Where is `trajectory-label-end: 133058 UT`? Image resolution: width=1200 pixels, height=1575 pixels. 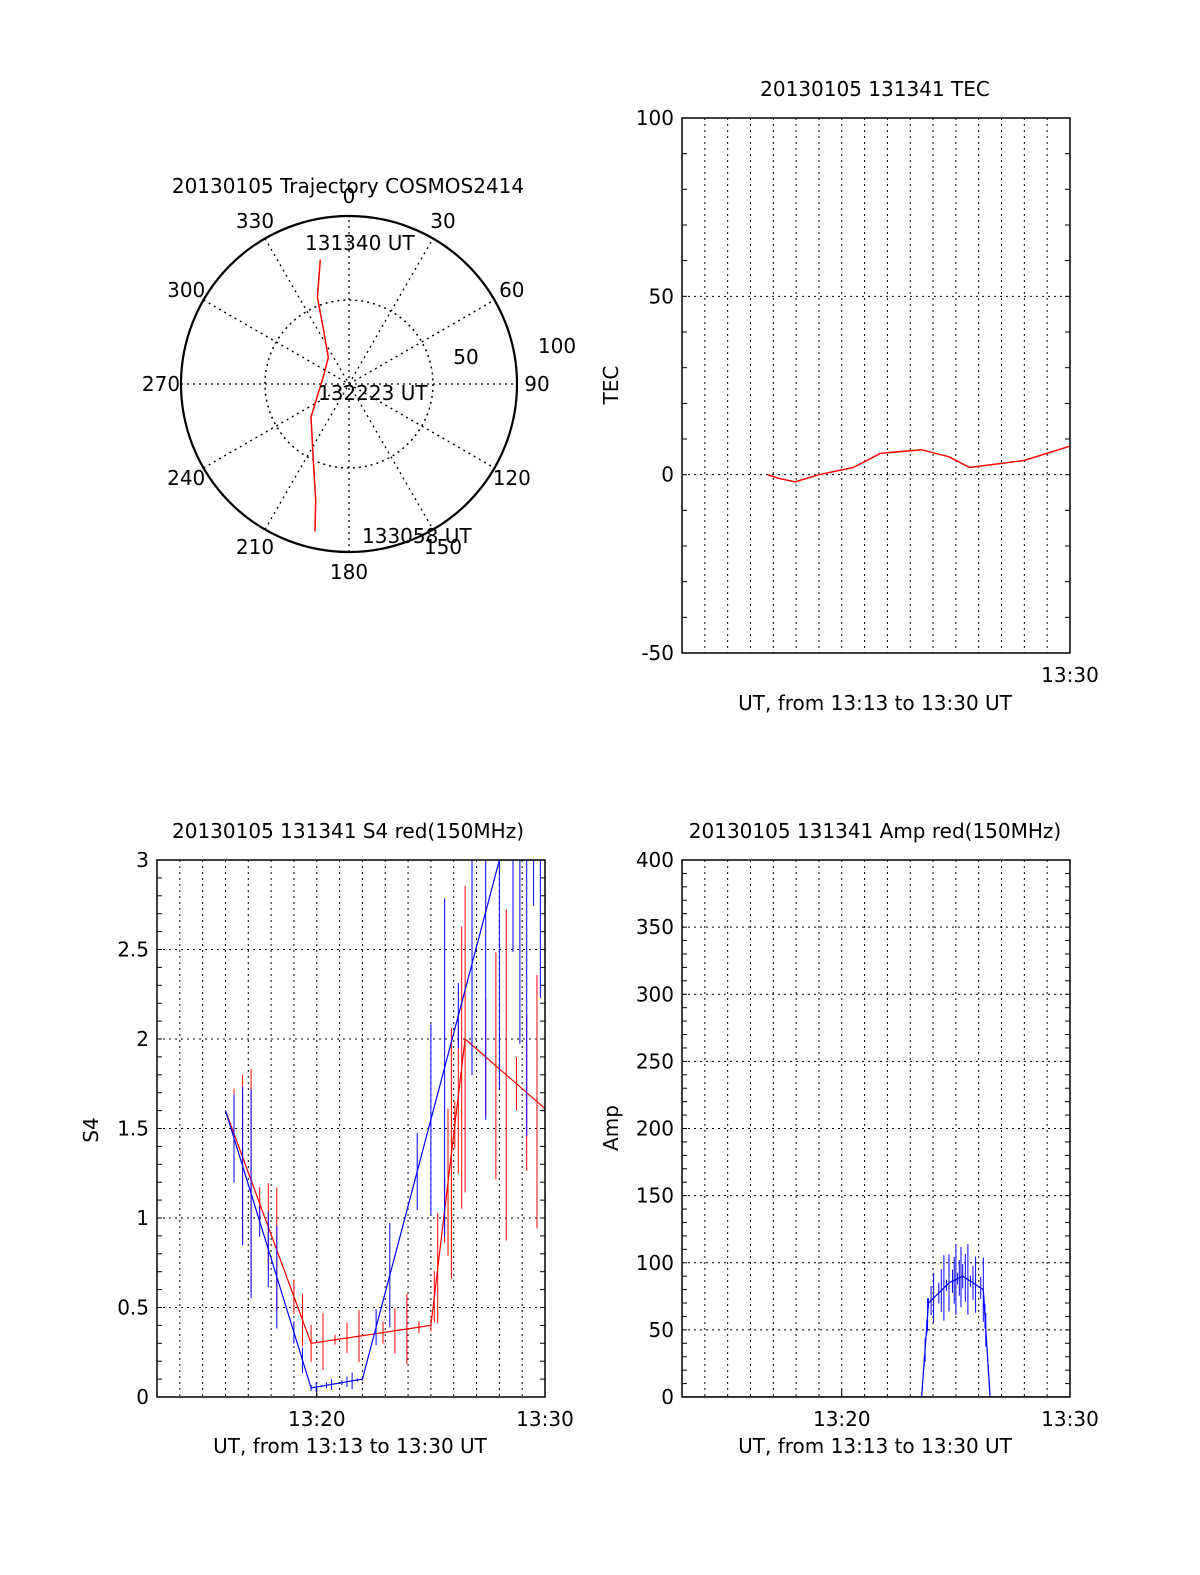 trajectory-label-end: 133058 UT is located at coordinates (417, 536).